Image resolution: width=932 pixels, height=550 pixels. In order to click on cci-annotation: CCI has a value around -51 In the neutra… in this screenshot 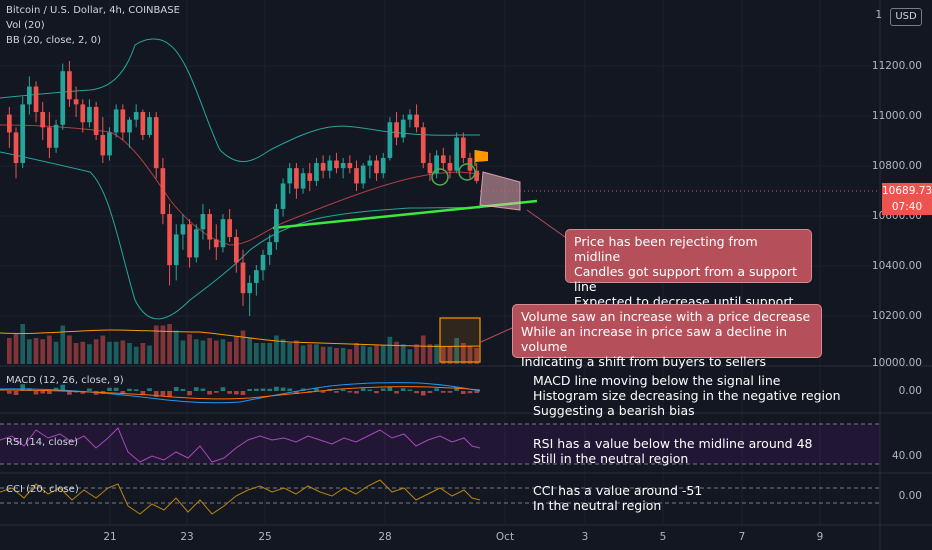, I will do `click(617, 498)`.